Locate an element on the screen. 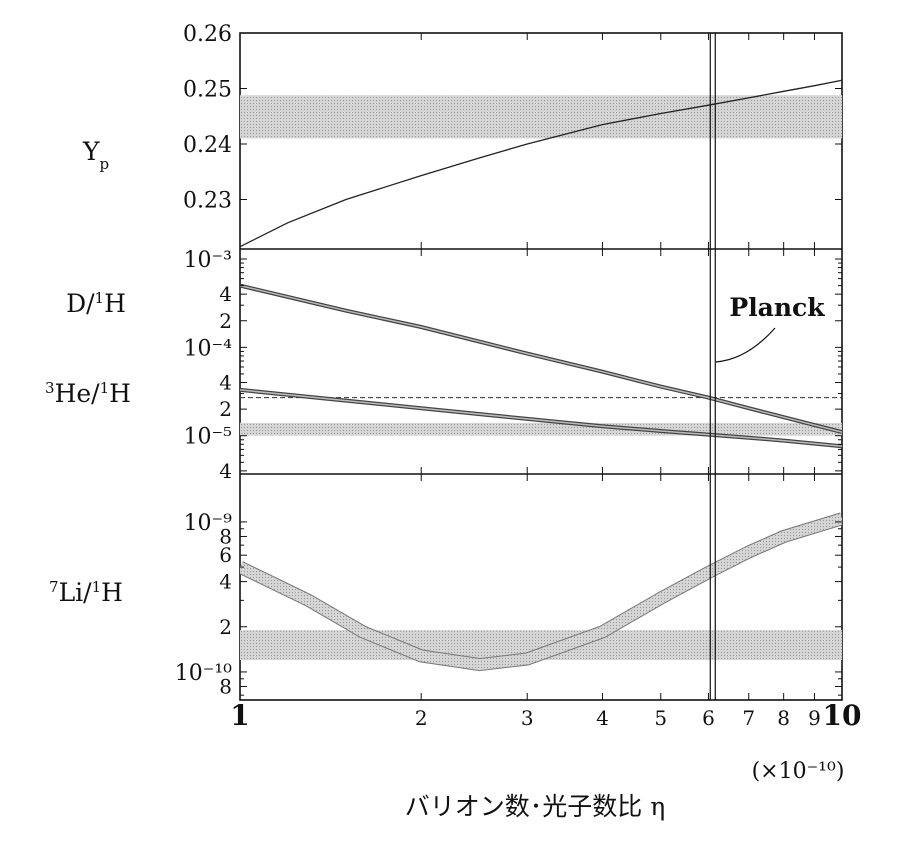 Image resolution: width=904 pixels, height=841 pixels. planck-label: Planck is located at coordinates (777, 307).